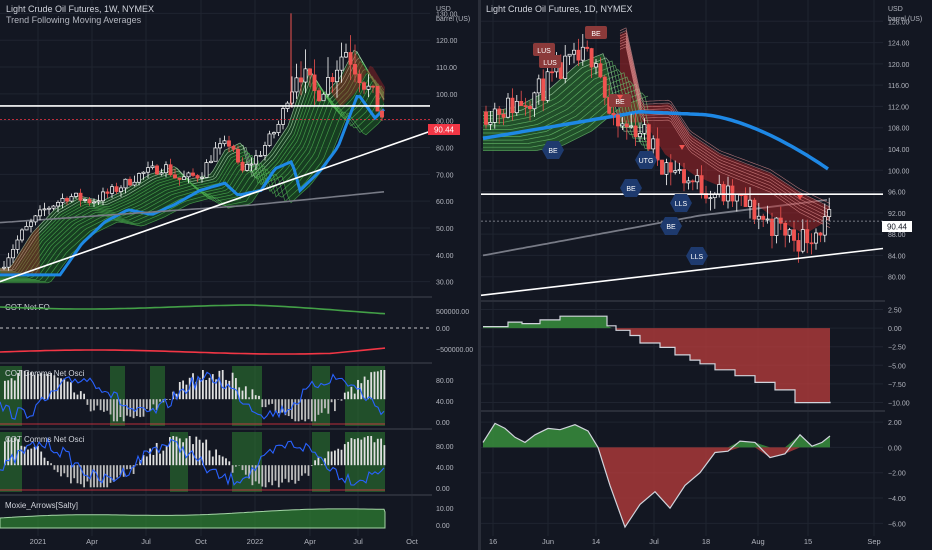 This screenshot has height=550, width=932. Describe the element at coordinates (80, 9) in the screenshot. I see `left-chart-title: Light Crude Oil Futures, 1W, NYMEX` at that location.